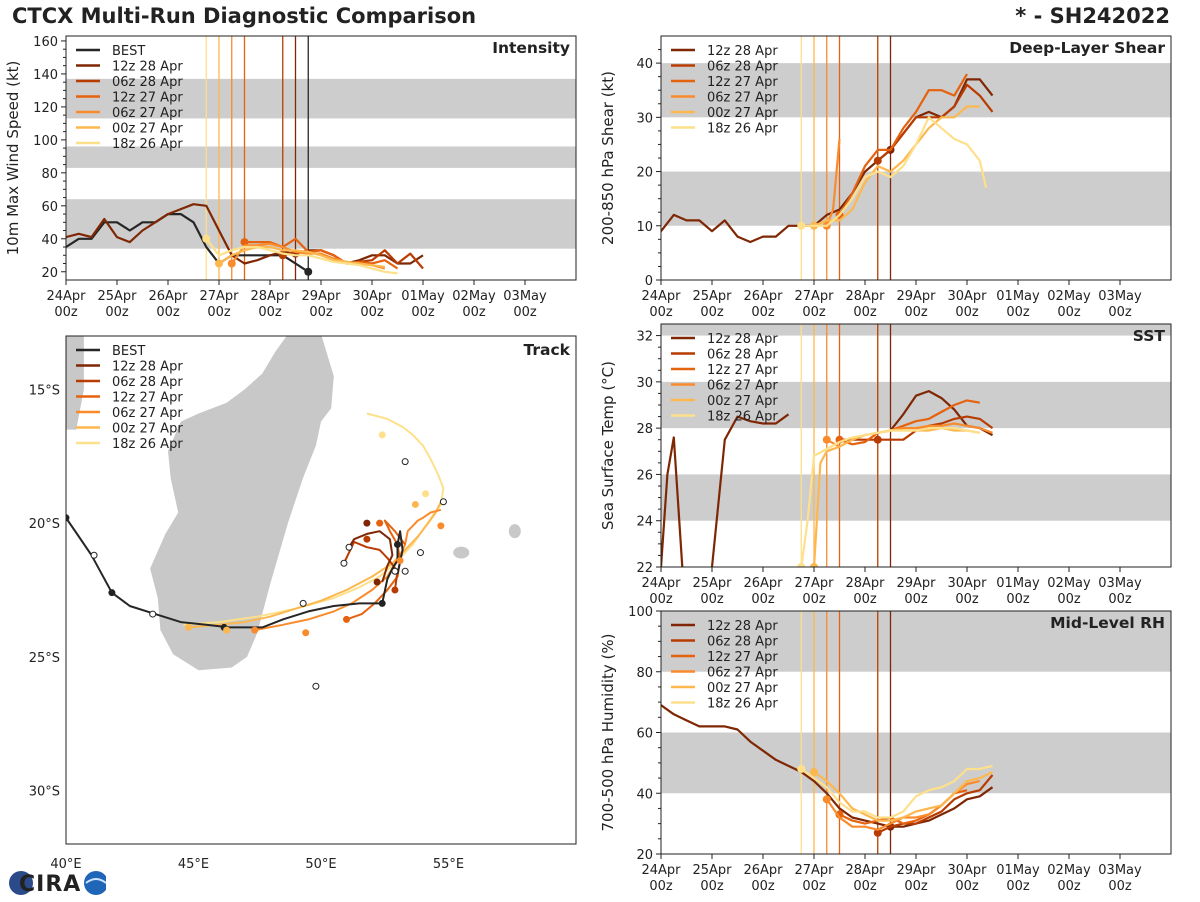  Describe the element at coordinates (147, 67) in the screenshot. I see `intensity-legend-label: 12z 28 Apr` at that location.